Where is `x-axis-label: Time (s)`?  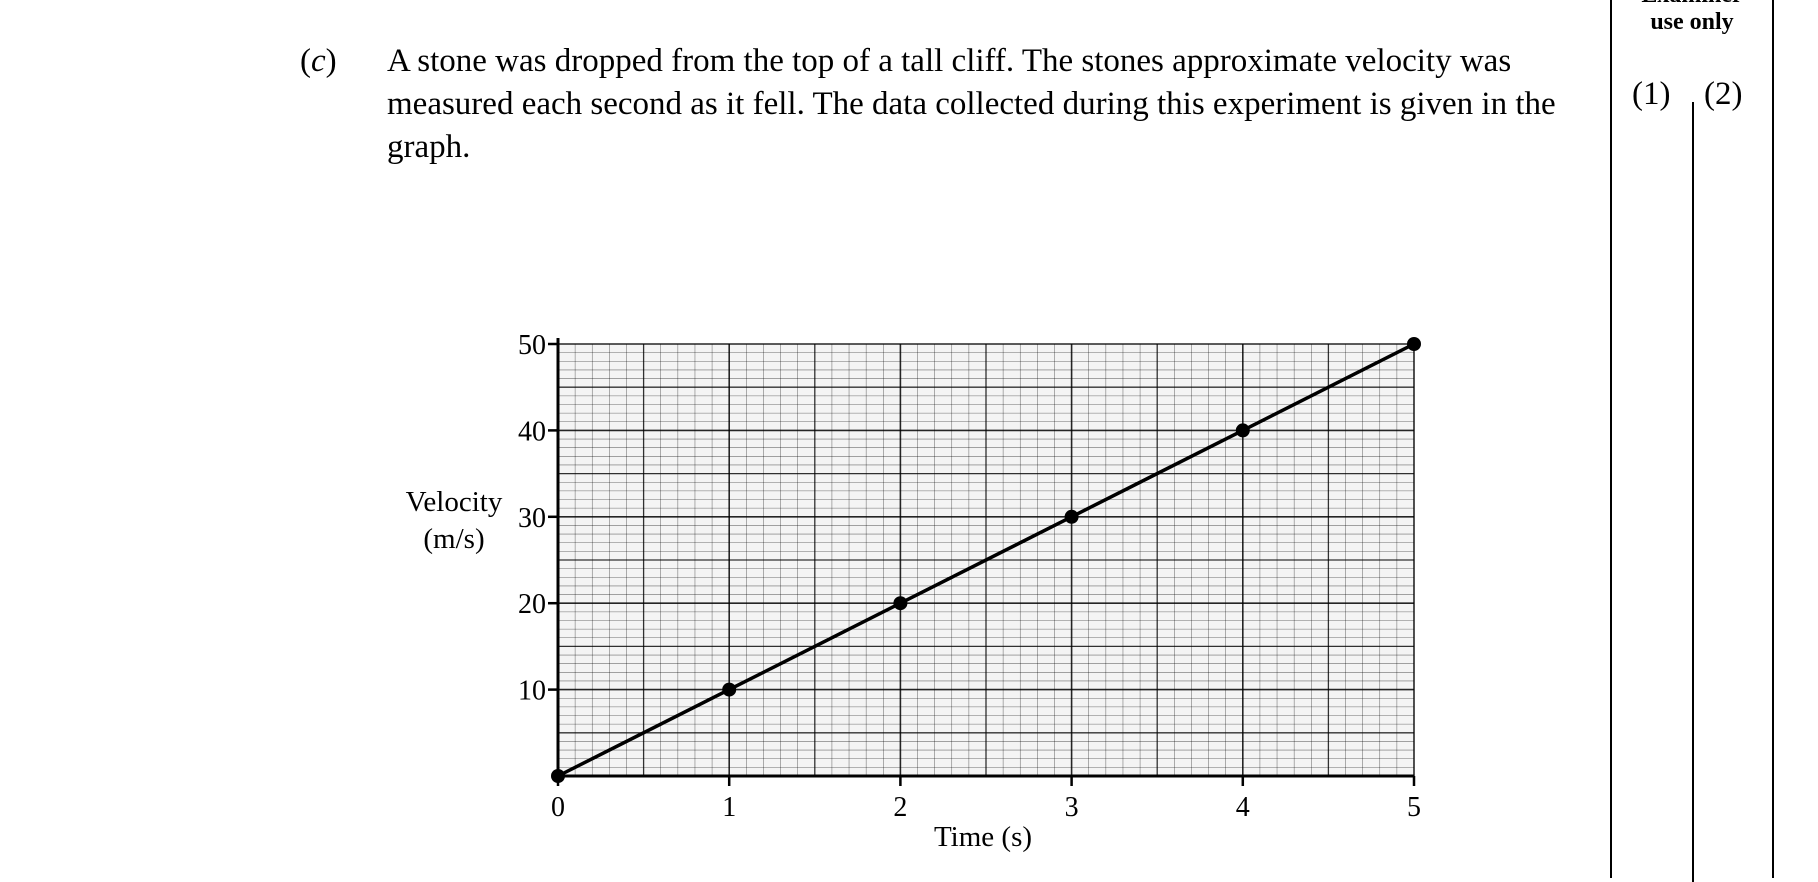 x-axis-label: Time (s) is located at coordinates (983, 837).